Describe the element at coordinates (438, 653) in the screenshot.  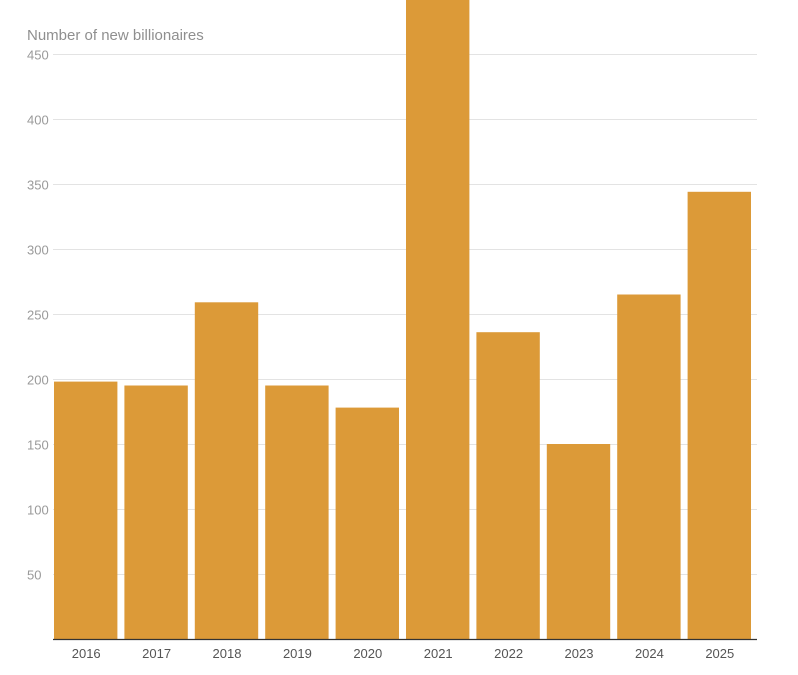
I see `x-tick-label: 2021` at that location.